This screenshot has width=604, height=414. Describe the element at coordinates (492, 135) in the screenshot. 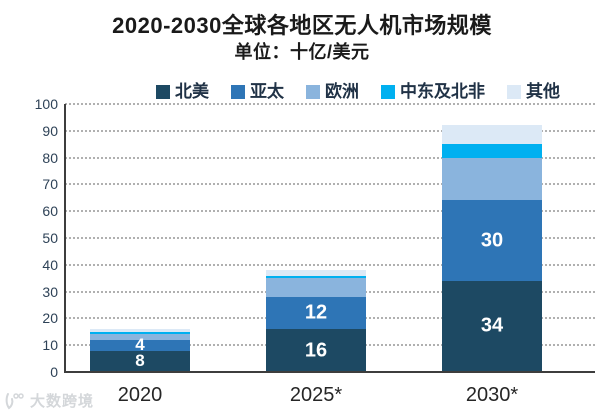

I see `bar-2030*-其他` at that location.